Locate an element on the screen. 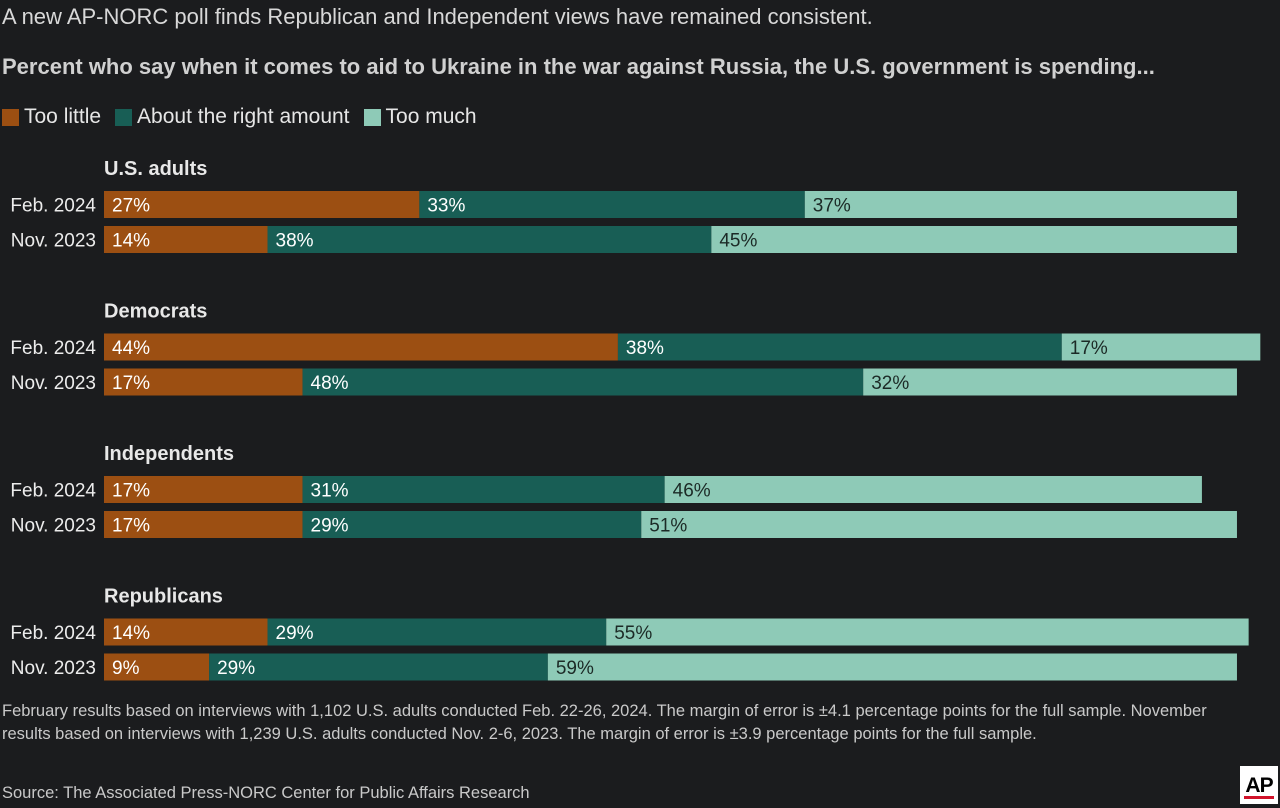  legend-swatch-too-little is located at coordinates (10, 117).